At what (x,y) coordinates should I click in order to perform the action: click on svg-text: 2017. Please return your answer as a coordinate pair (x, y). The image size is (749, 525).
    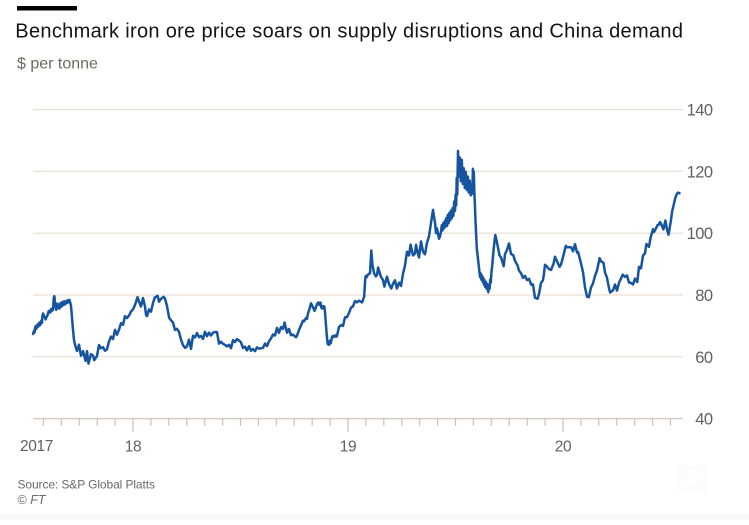
    Looking at the image, I should click on (36, 446).